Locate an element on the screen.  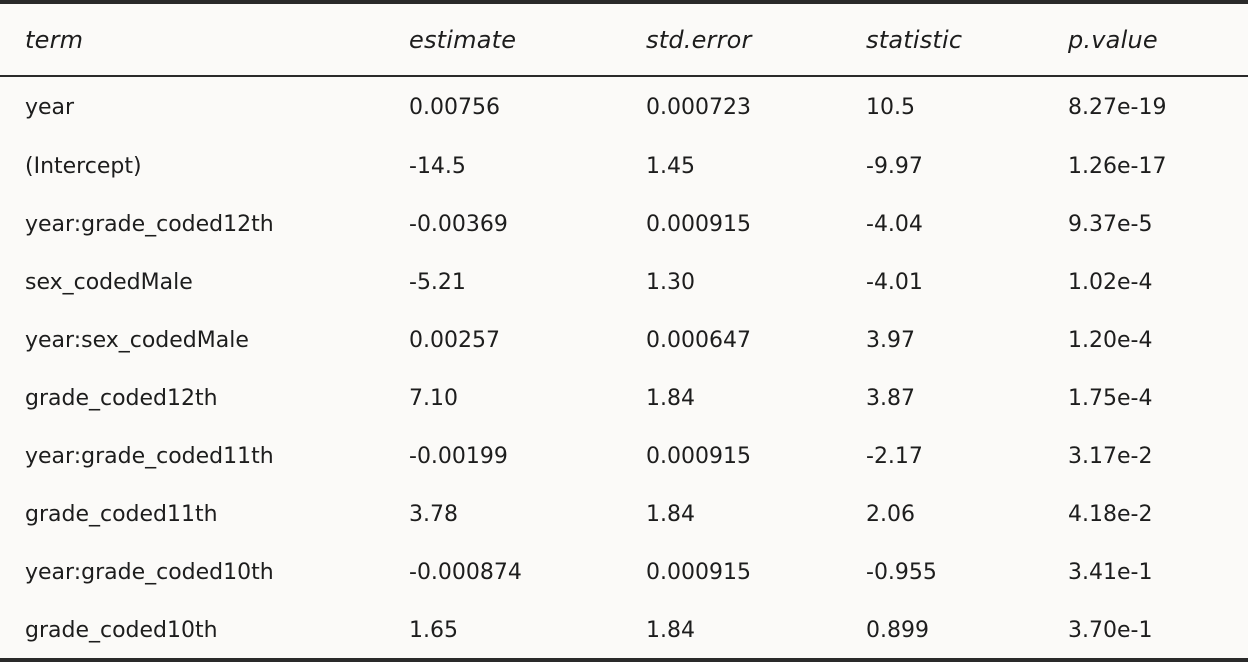
cell-statistic: -4.04 is located at coordinates (894, 224).